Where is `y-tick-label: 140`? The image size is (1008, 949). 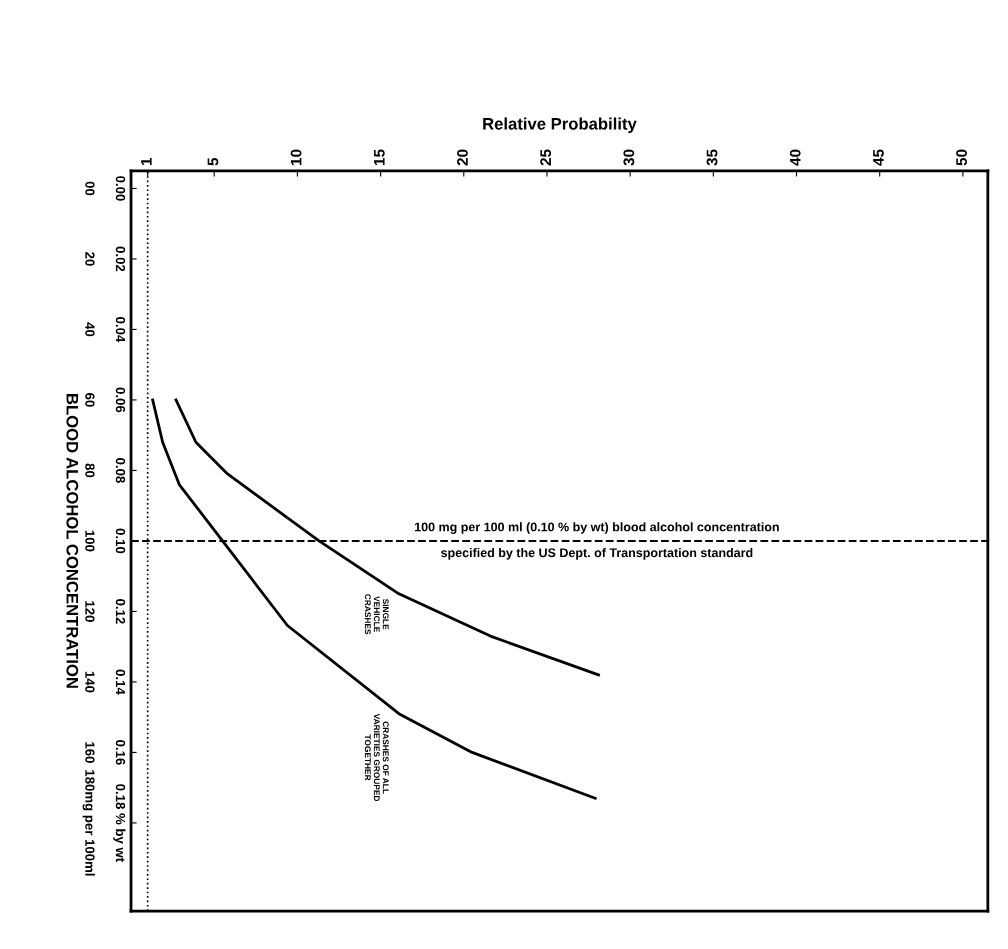
y-tick-label: 140 is located at coordinates (90, 682).